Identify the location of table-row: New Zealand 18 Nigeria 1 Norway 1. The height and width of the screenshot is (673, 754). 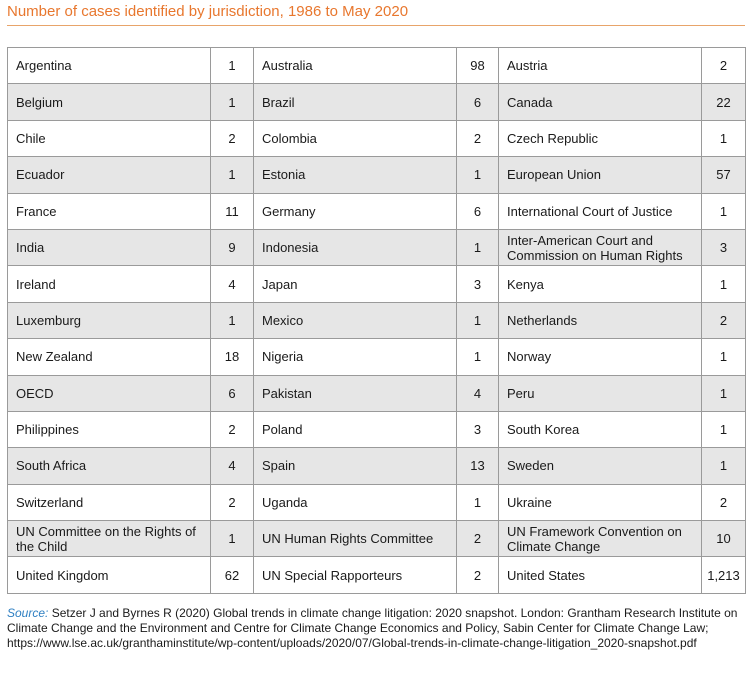
(376, 357).